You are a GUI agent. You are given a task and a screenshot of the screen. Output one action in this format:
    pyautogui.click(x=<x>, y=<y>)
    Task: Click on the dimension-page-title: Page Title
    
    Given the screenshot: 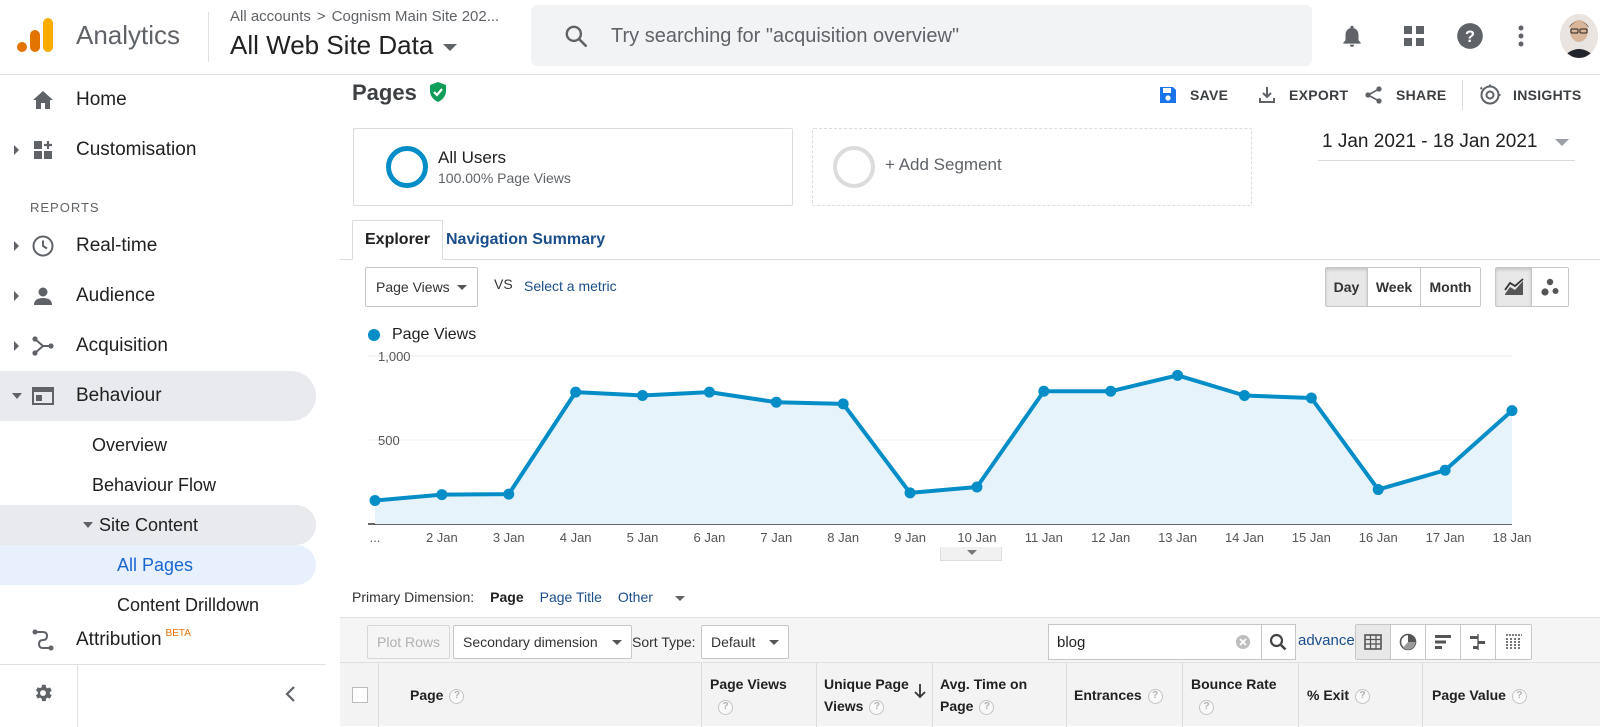 What is the action you would take?
    pyautogui.click(x=570, y=597)
    